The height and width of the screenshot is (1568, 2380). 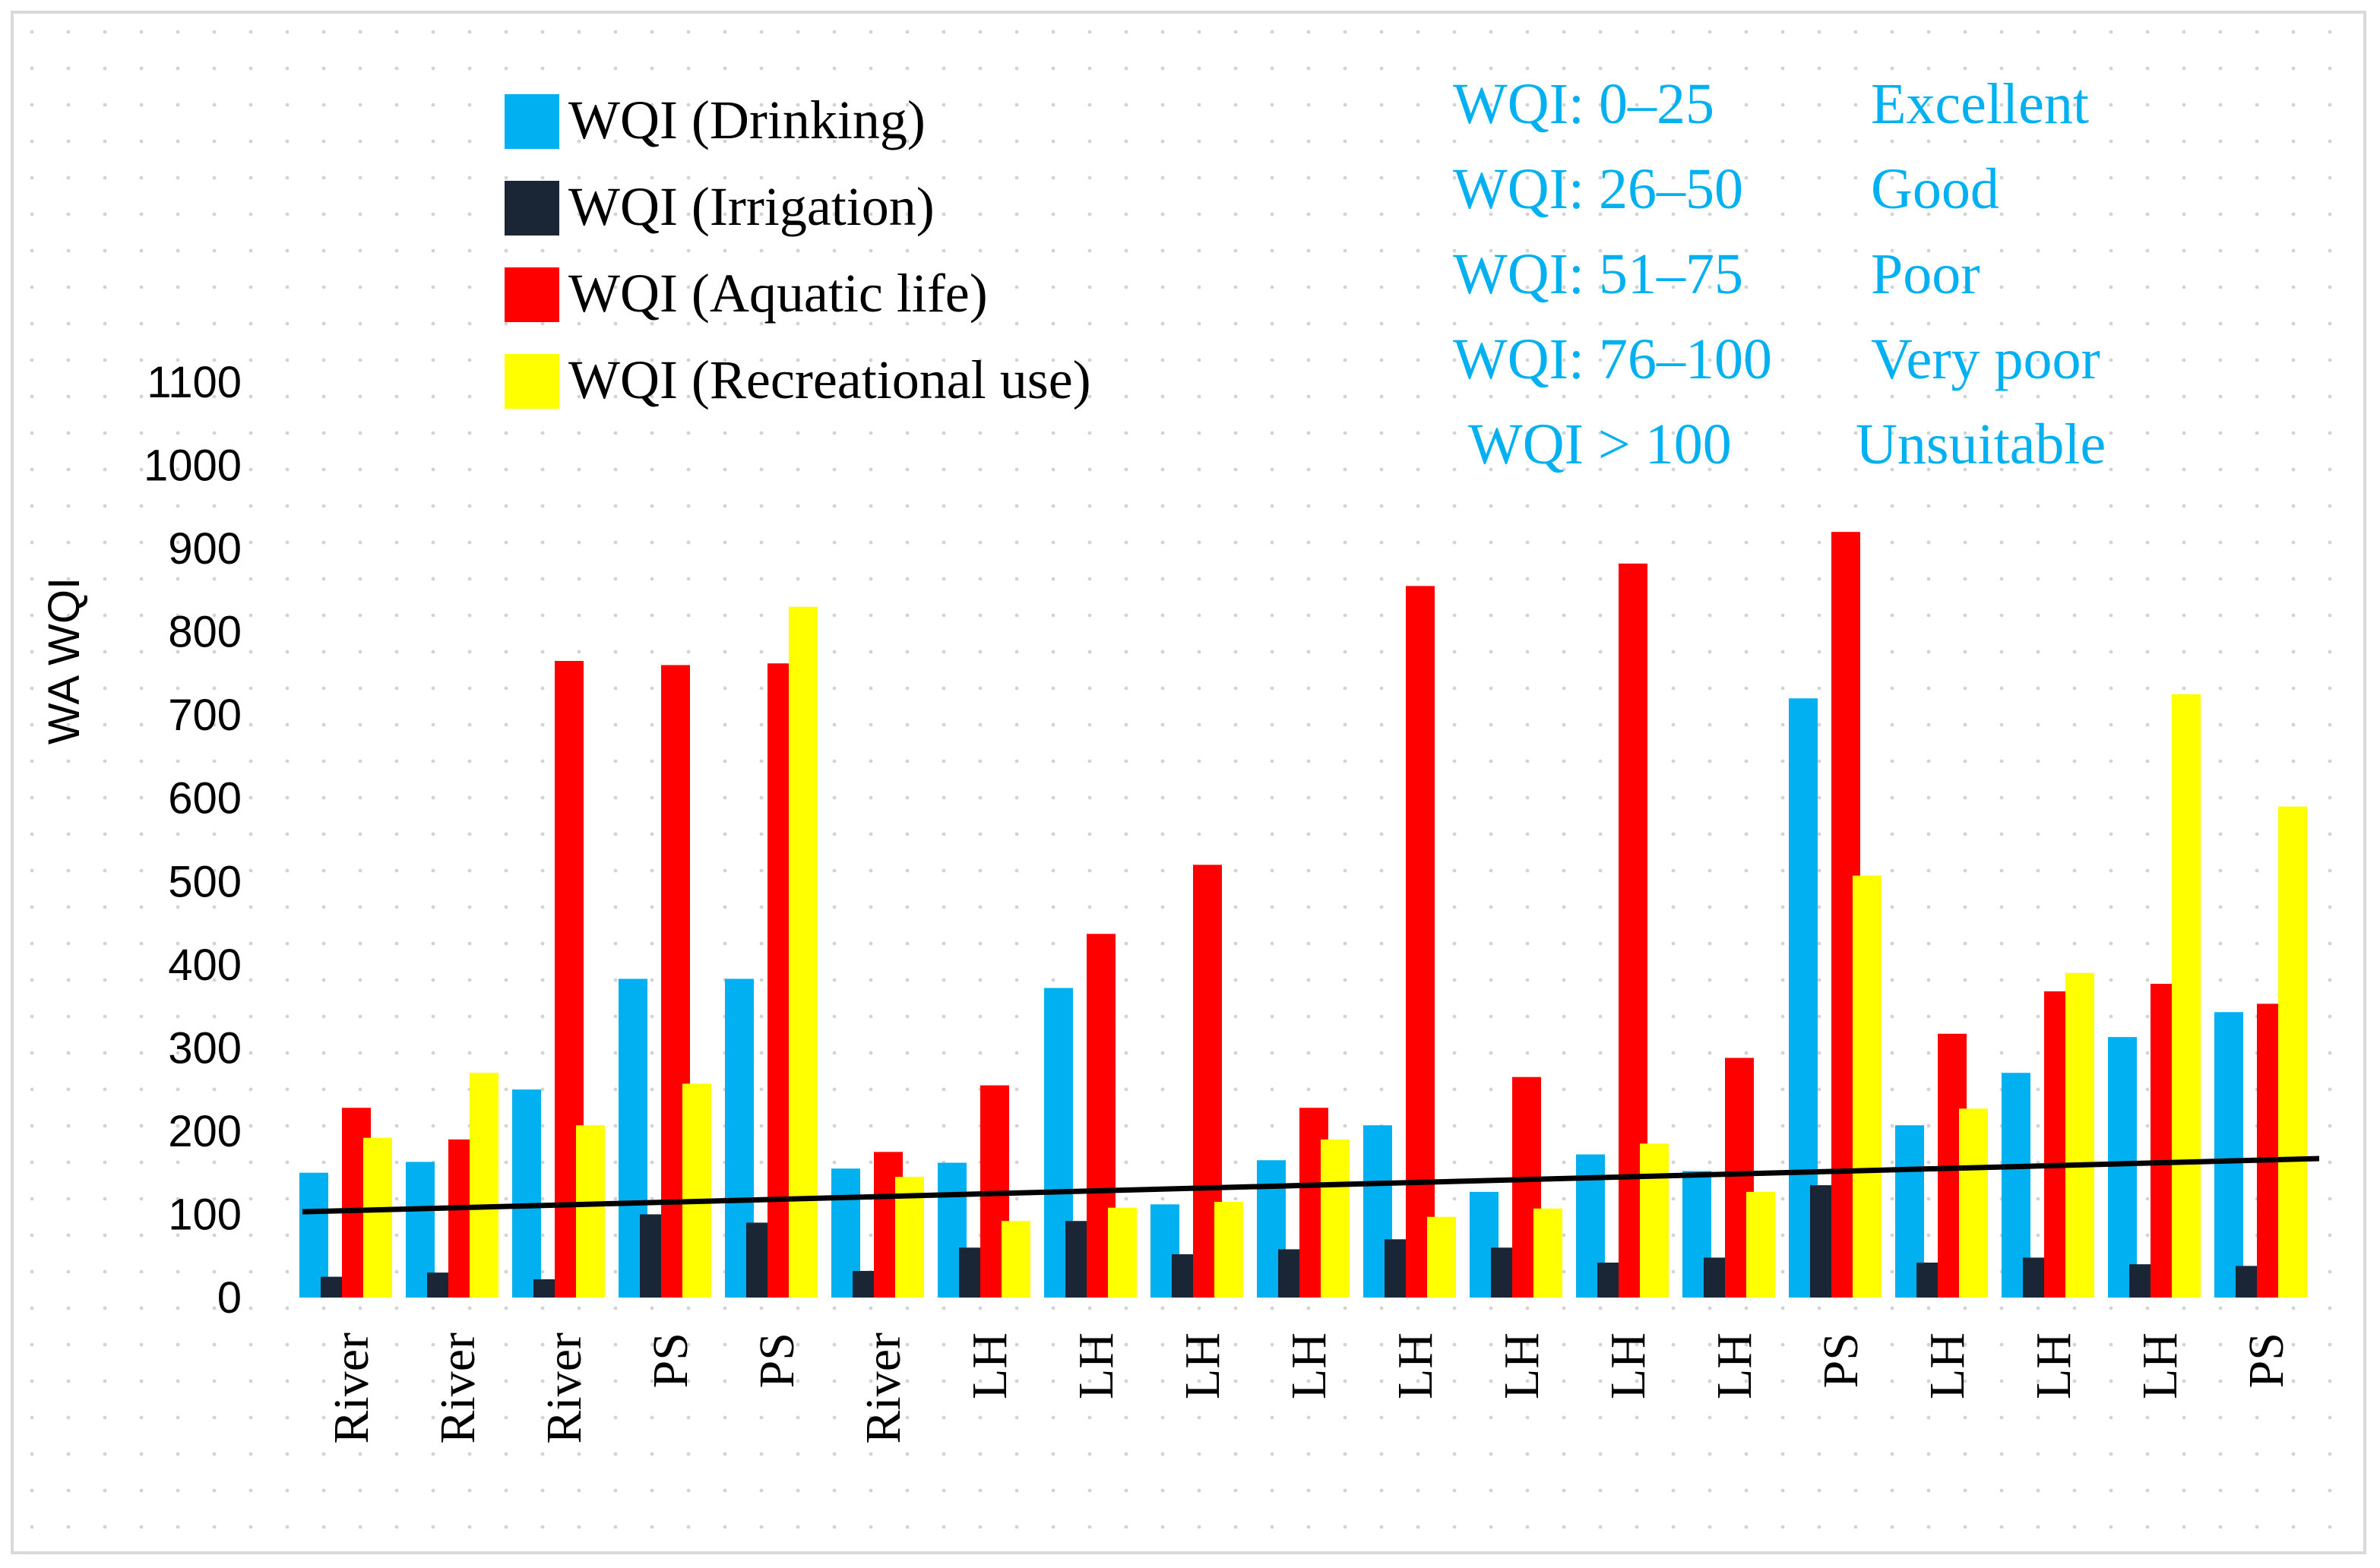 I want to click on y-tick-label: 200, so click(x=205, y=1131).